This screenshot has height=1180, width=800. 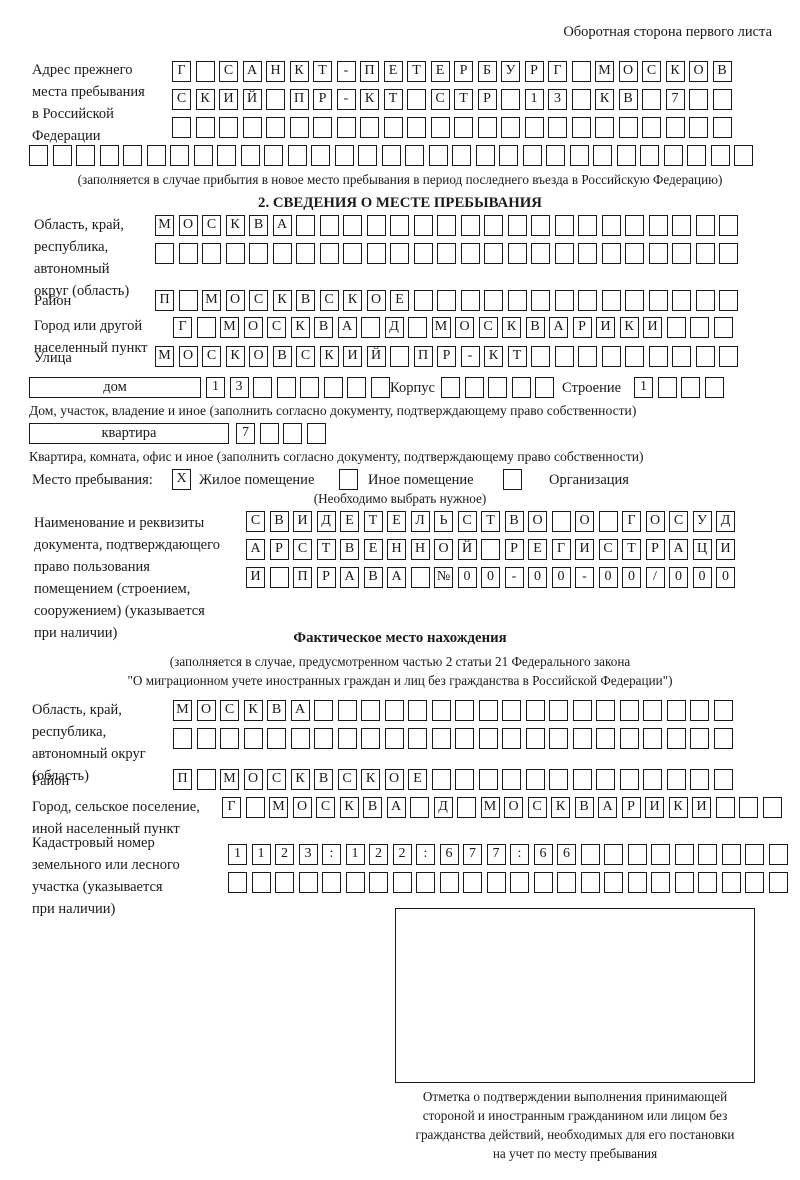 What do you see at coordinates (211, 225) in the screenshot?
I see `stay-region-row-1-cell-3: С` at bounding box center [211, 225].